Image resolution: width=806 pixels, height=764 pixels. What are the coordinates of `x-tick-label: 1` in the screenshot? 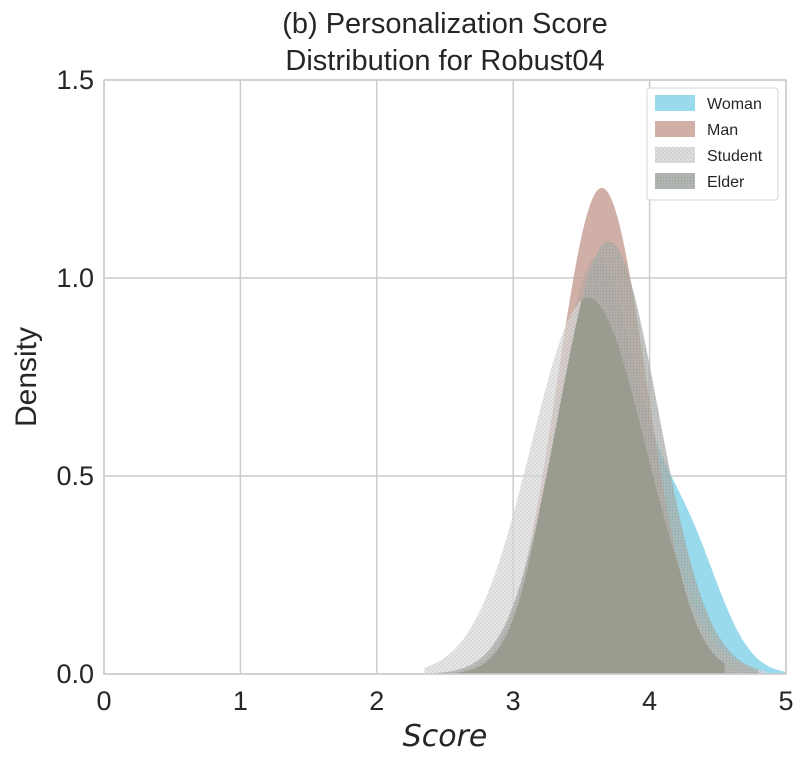 It's located at (240, 701).